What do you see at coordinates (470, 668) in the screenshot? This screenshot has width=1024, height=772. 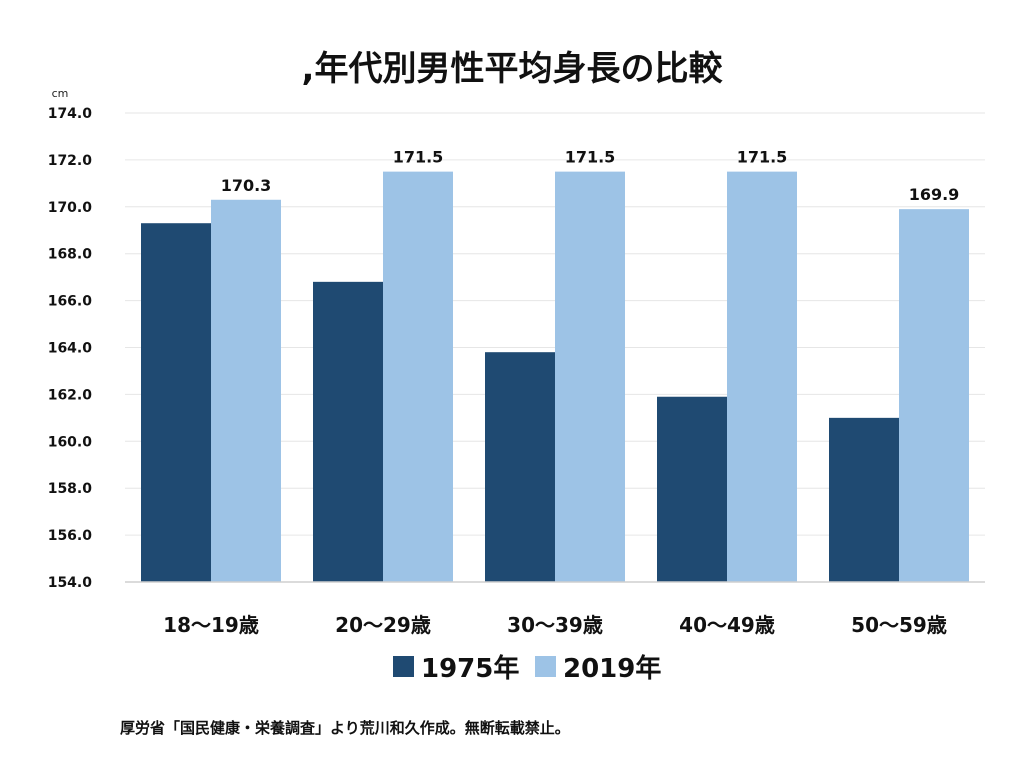 I see `legend-label: 1975年` at bounding box center [470, 668].